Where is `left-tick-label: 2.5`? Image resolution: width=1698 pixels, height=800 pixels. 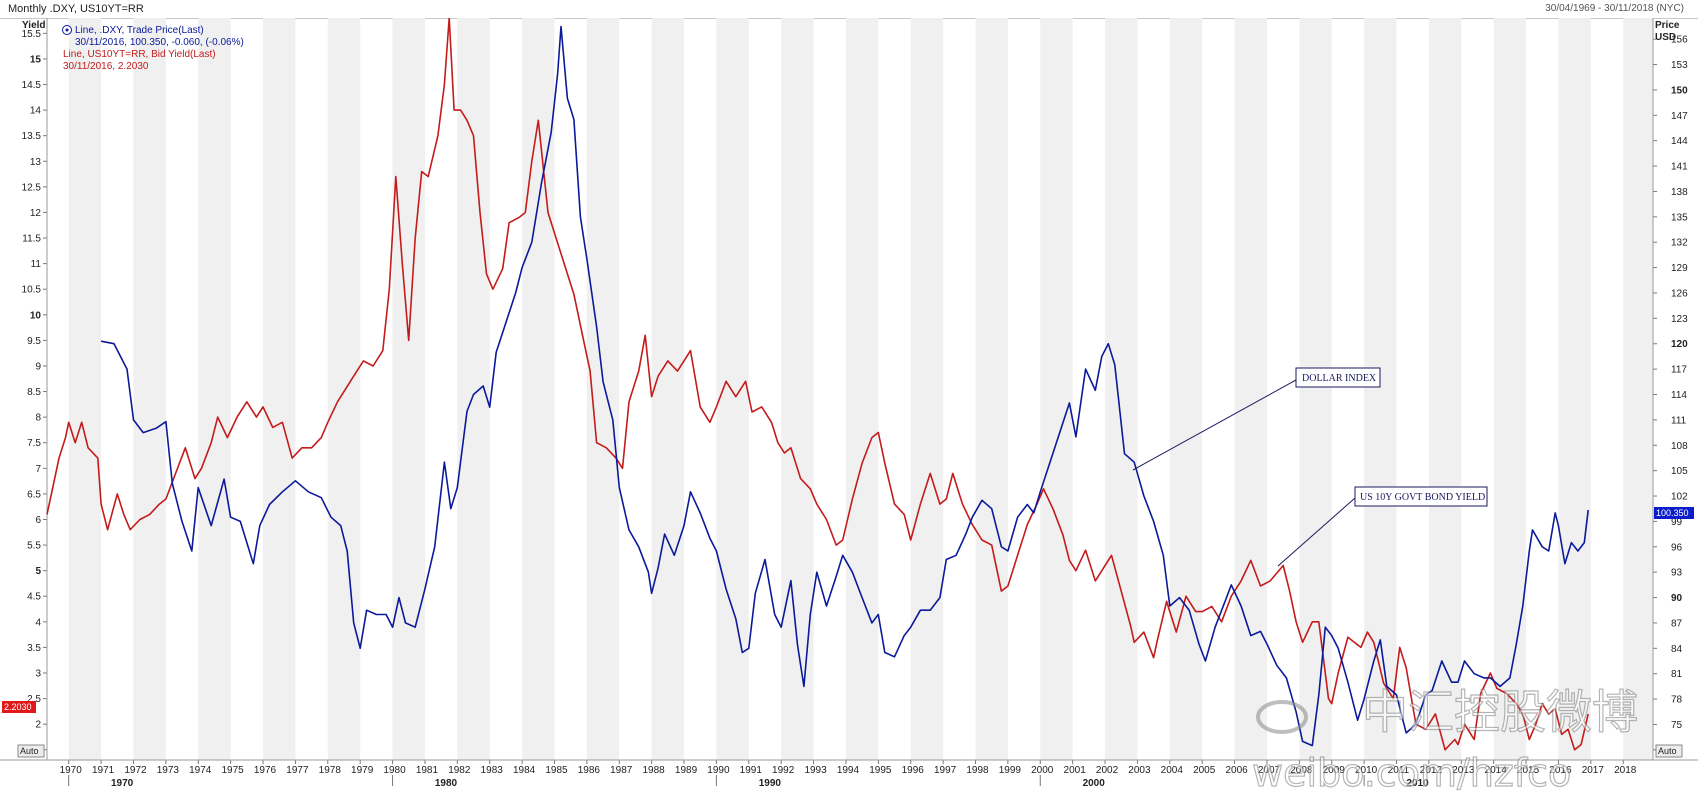
left-tick-label: 2.5 is located at coordinates (34, 699).